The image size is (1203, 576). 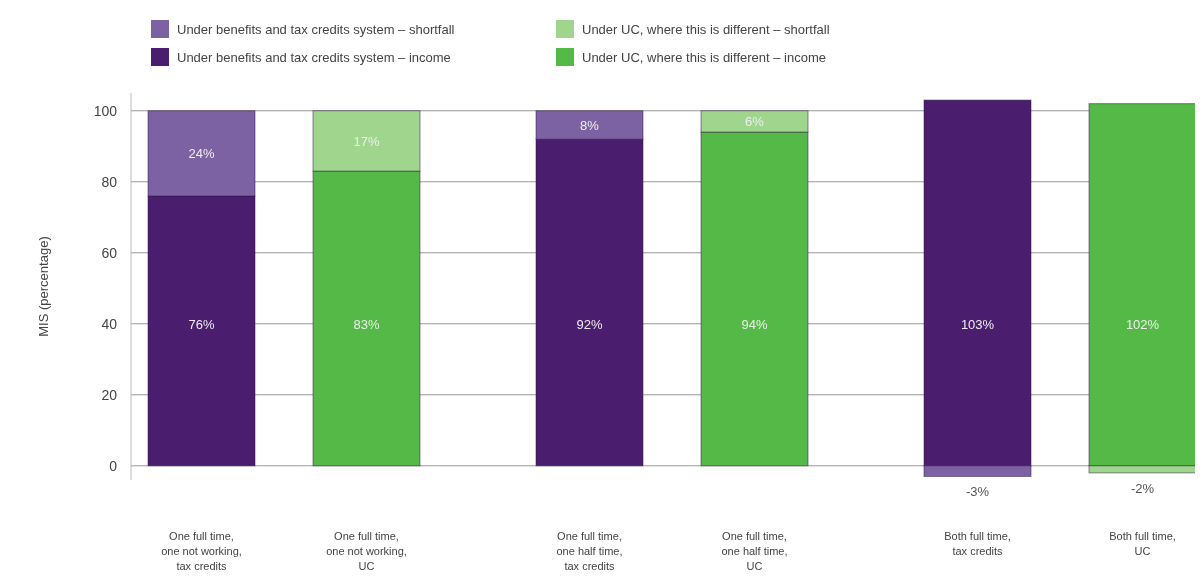 What do you see at coordinates (201, 154) in the screenshot?
I see `data-label: 24%` at bounding box center [201, 154].